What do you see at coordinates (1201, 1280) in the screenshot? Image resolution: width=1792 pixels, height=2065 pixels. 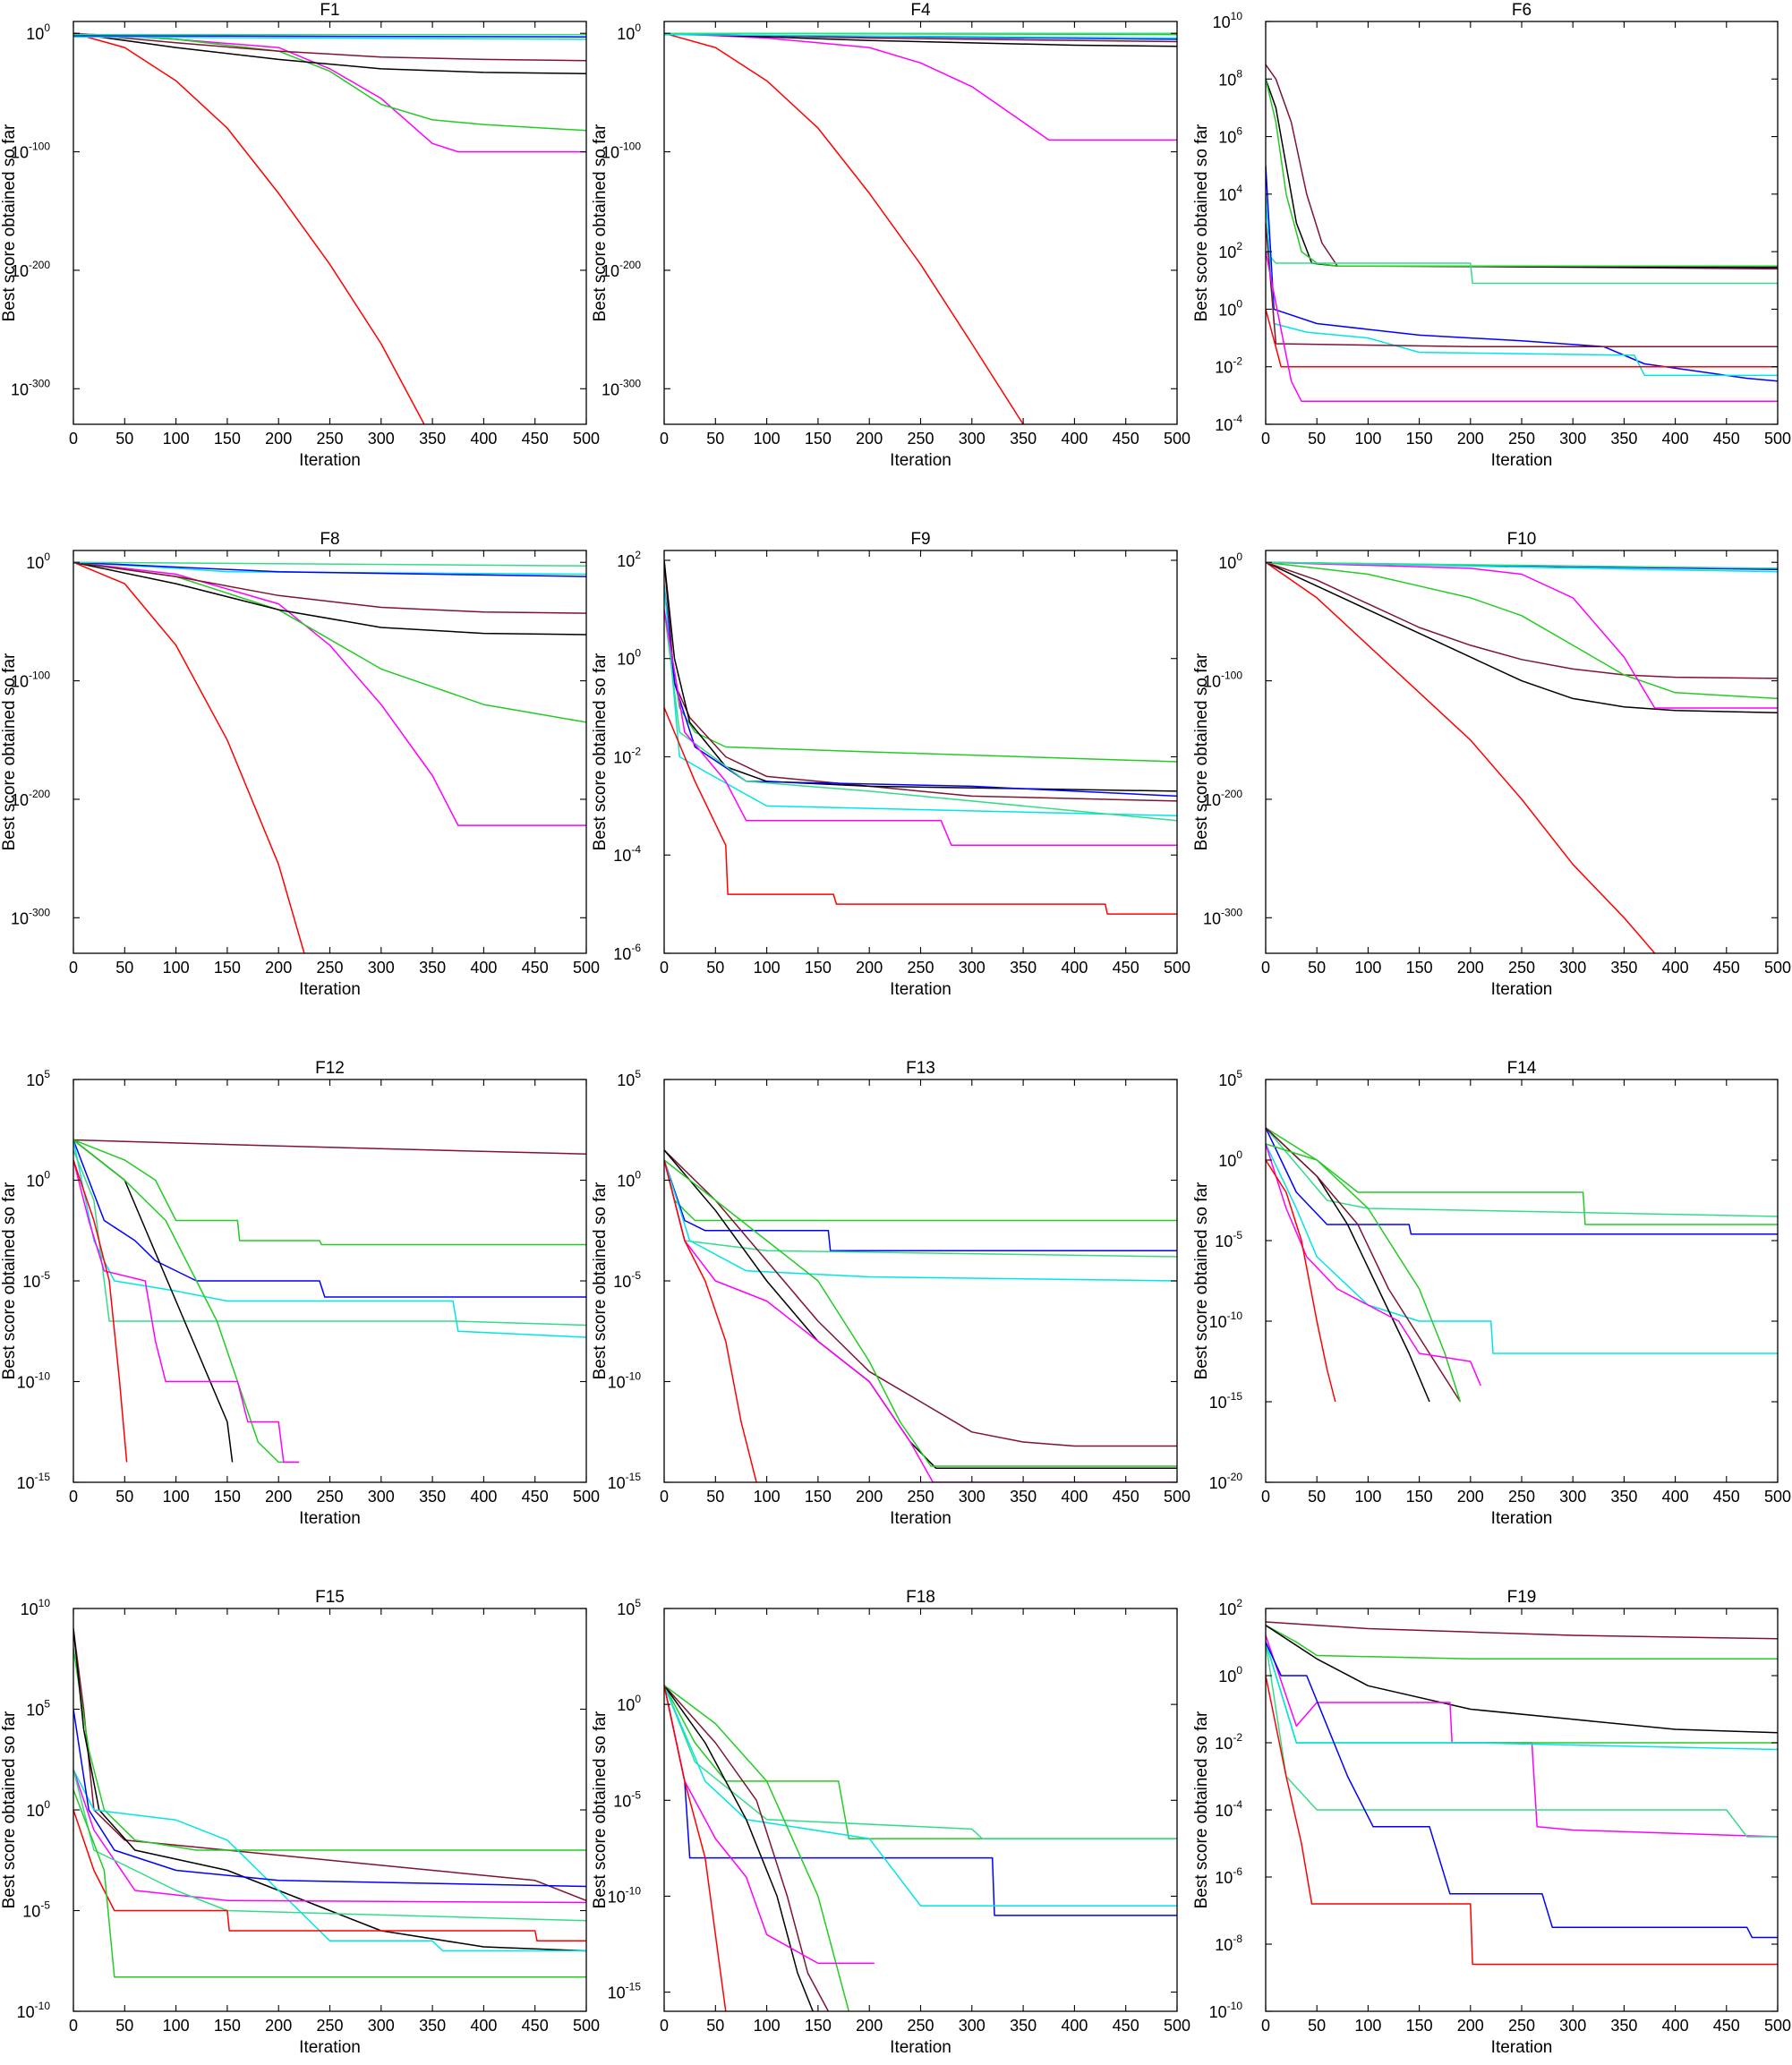 I see `chart-f14-ylabel: Best score obtained so far` at bounding box center [1201, 1280].